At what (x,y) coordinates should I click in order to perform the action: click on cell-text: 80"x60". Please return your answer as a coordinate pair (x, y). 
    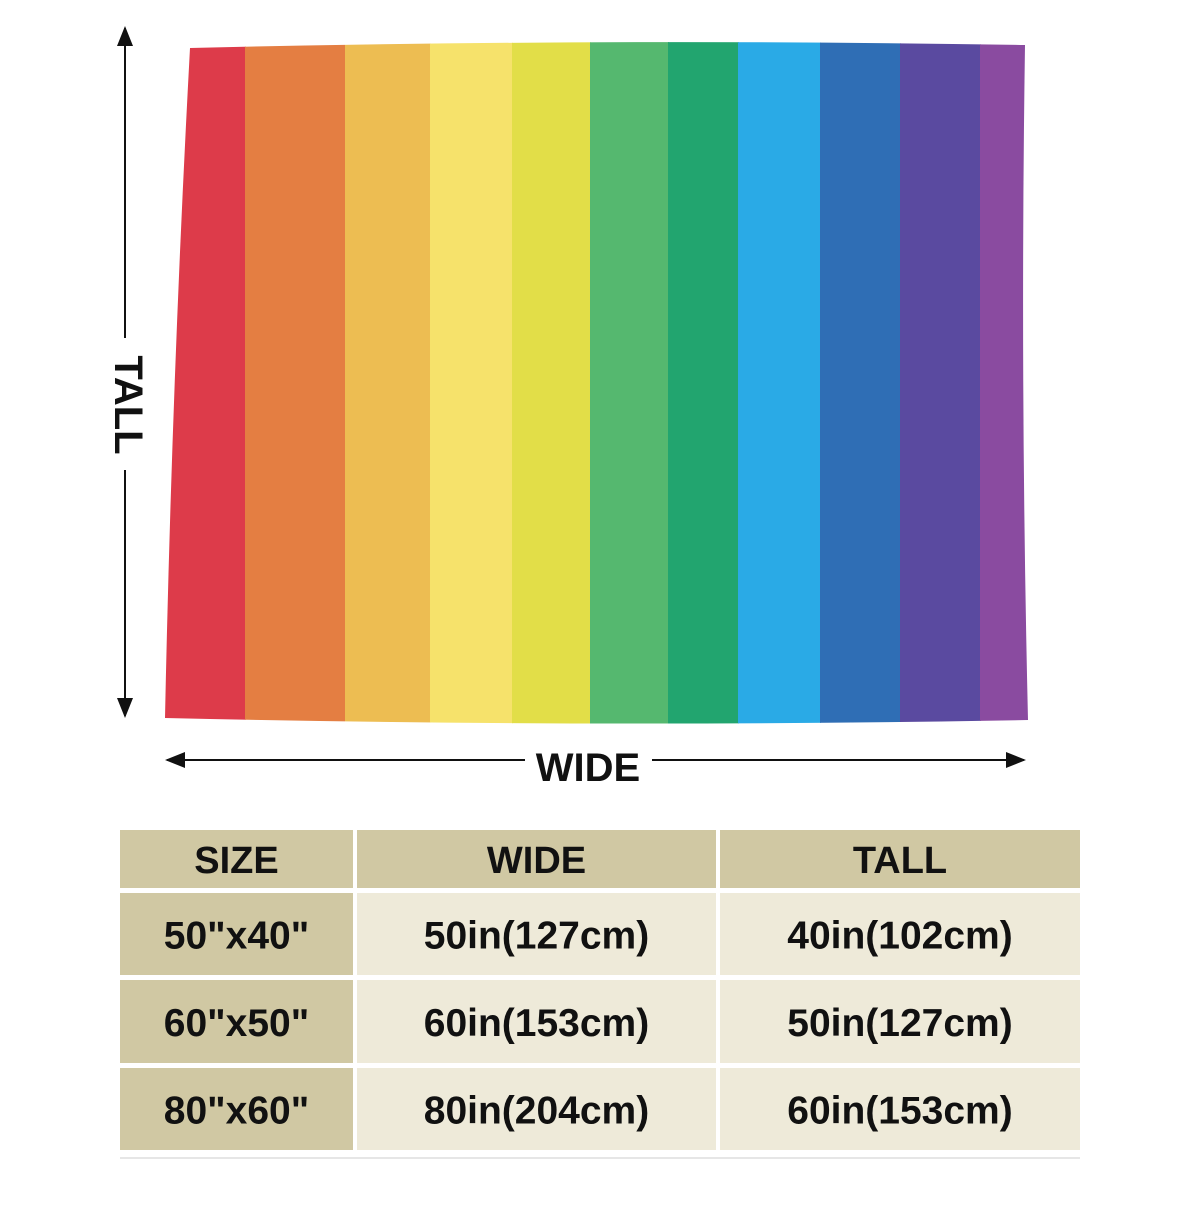
    Looking at the image, I should click on (236, 1111).